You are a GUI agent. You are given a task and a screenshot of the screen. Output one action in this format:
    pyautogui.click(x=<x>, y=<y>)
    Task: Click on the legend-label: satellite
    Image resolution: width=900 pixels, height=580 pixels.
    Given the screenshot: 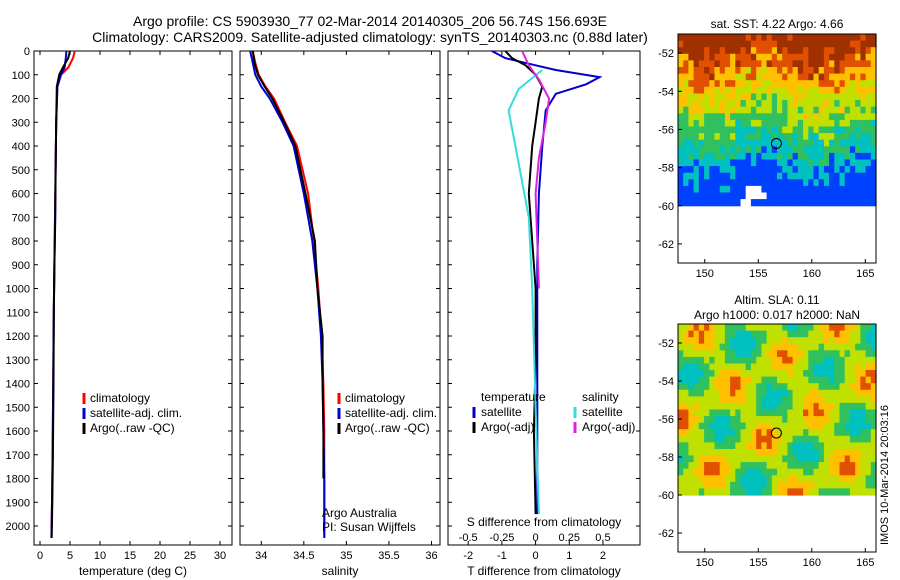 What is the action you would take?
    pyautogui.click(x=602, y=412)
    